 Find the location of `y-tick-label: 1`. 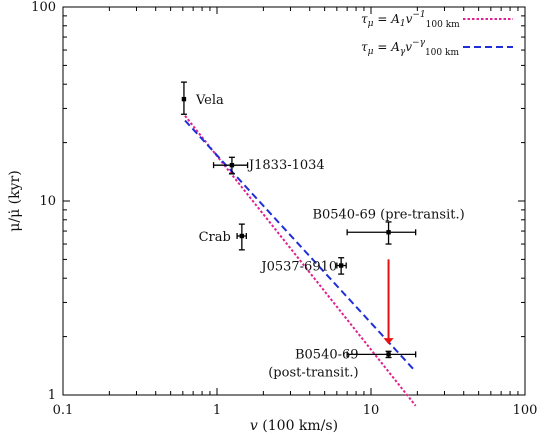

y-tick-label: 1 is located at coordinates (52, 395).